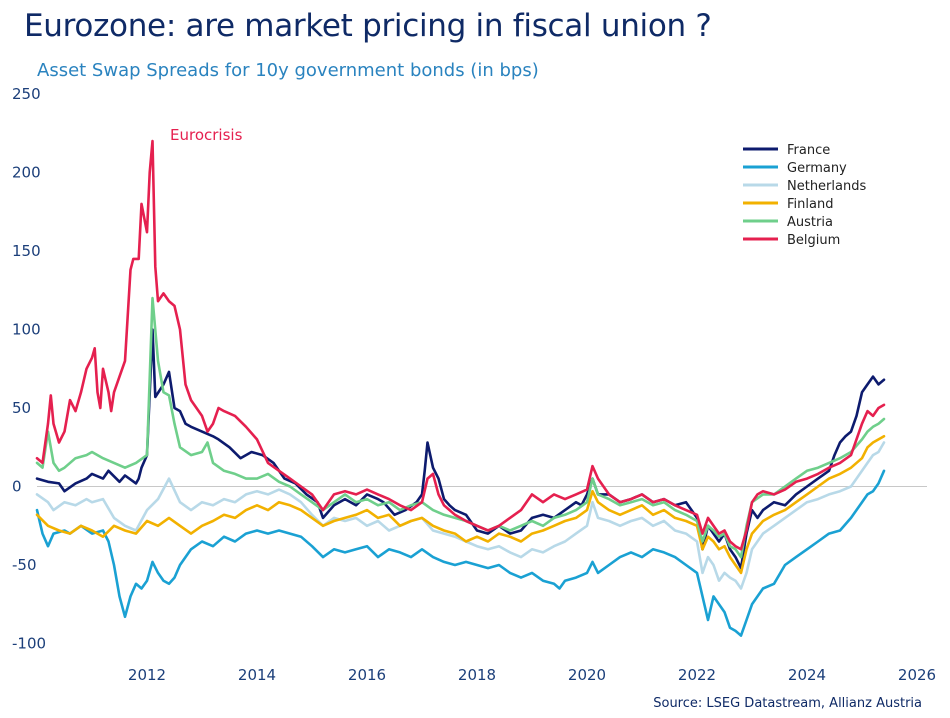 The height and width of the screenshot is (718, 950). Describe the element at coordinates (147, 675) in the screenshot. I see `x-tick-label: 2012` at that location.